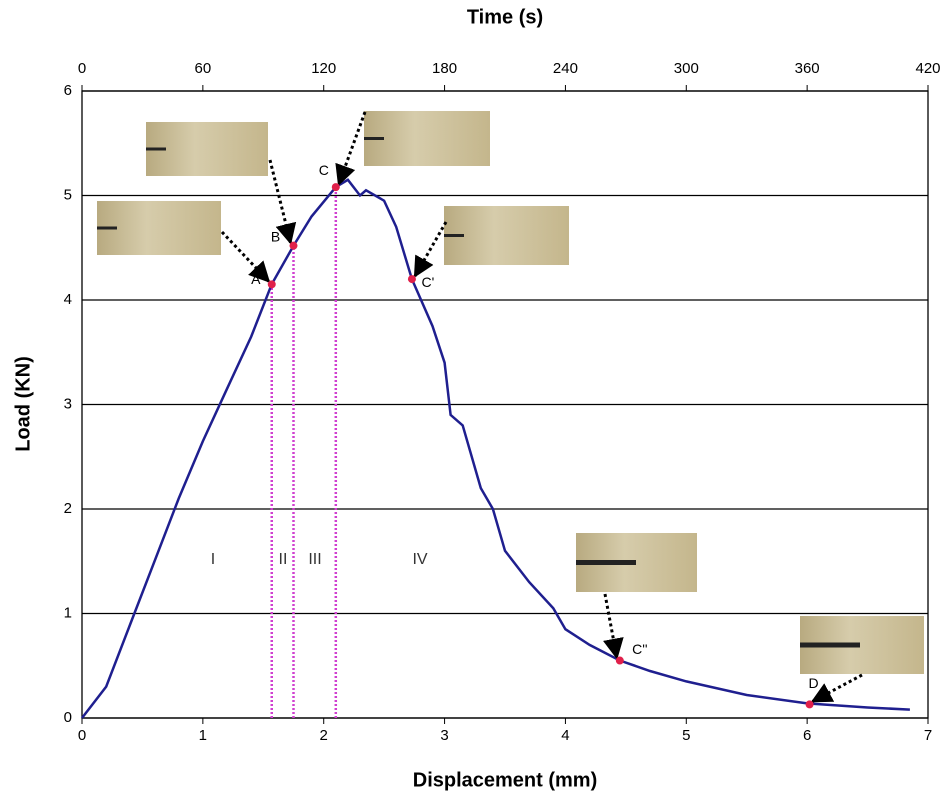  What do you see at coordinates (444, 735) in the screenshot?
I see `x-tick-label: 3` at bounding box center [444, 735].